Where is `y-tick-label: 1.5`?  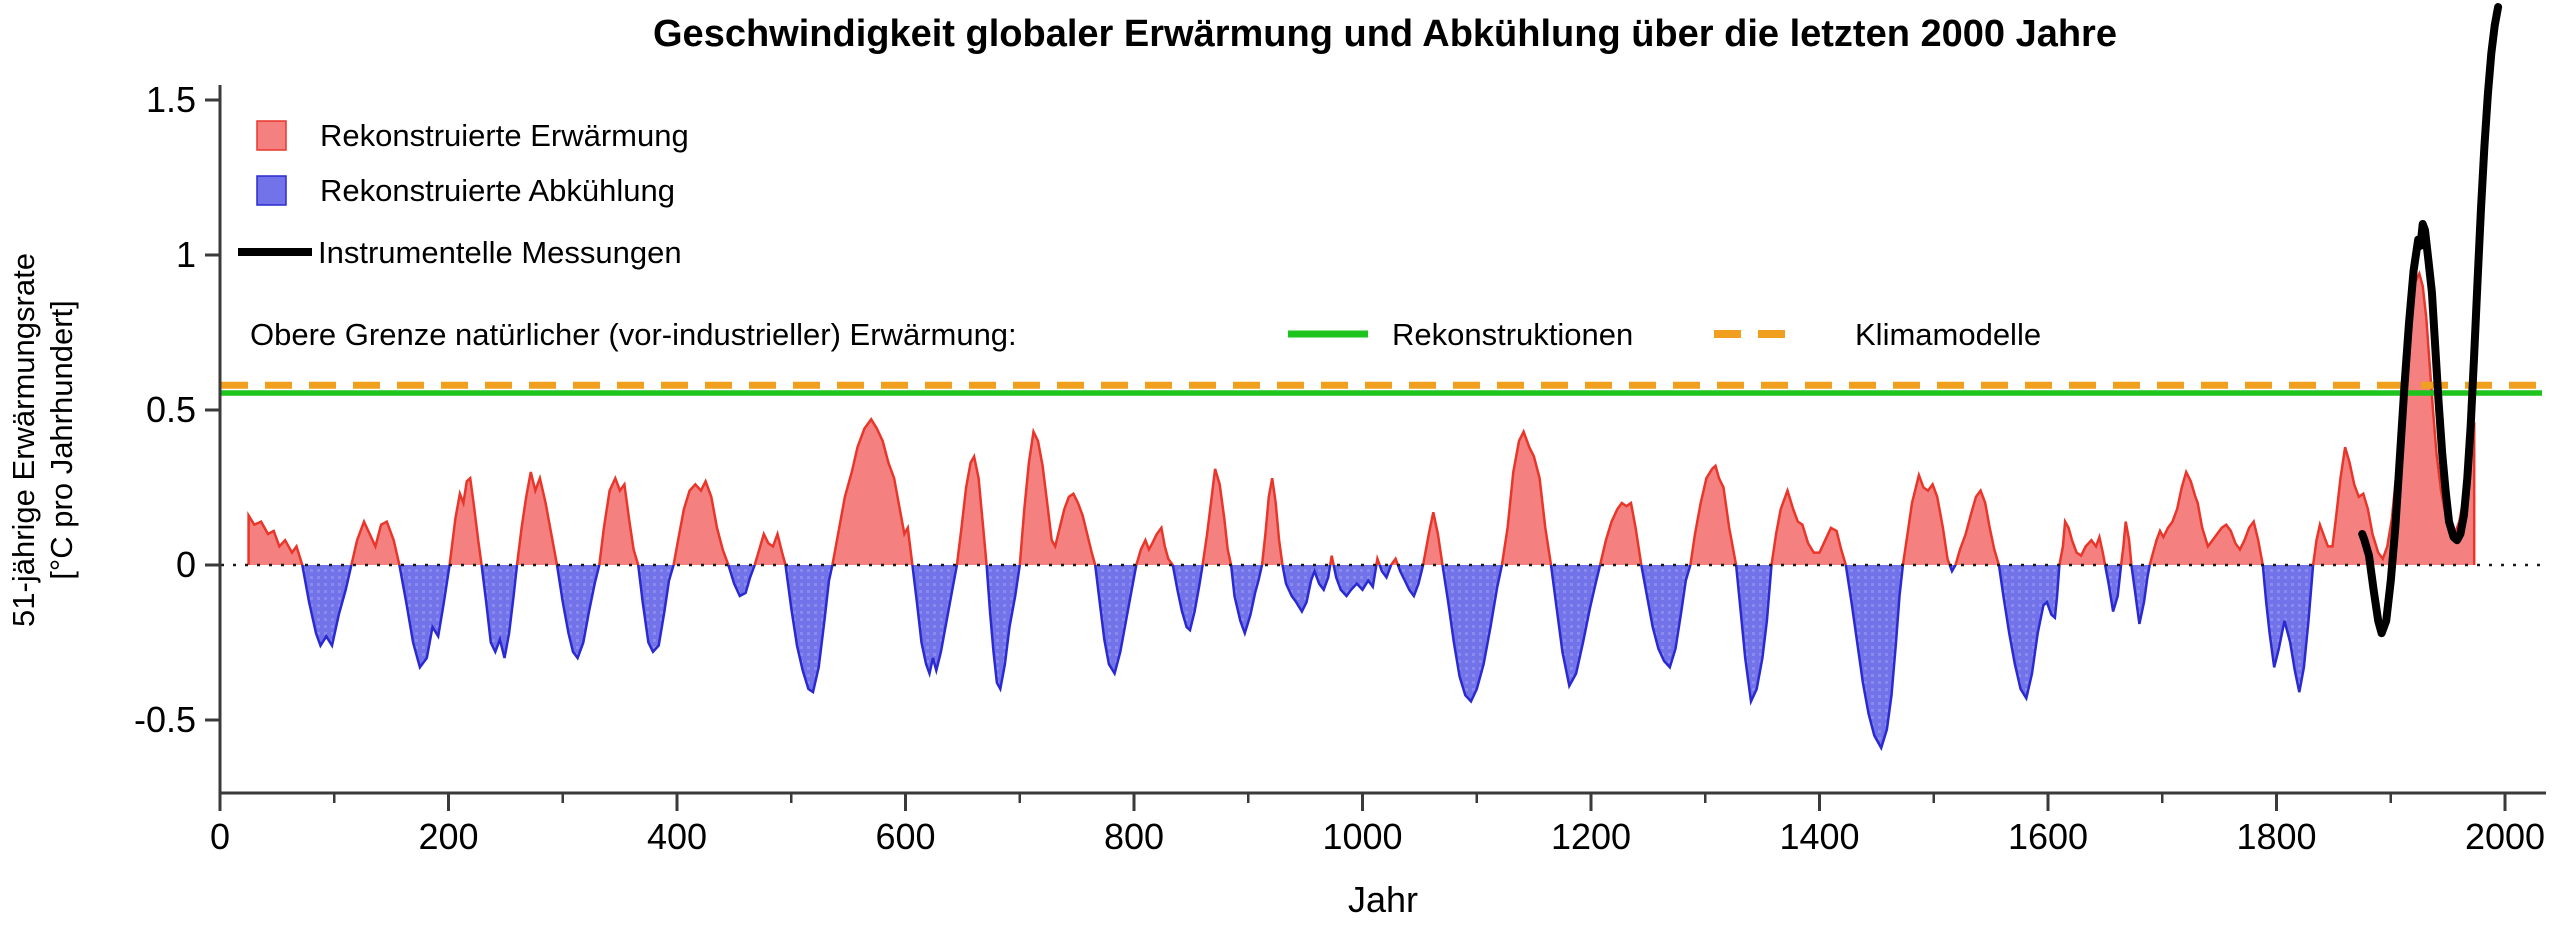 y-tick-label: 1.5 is located at coordinates (171, 99).